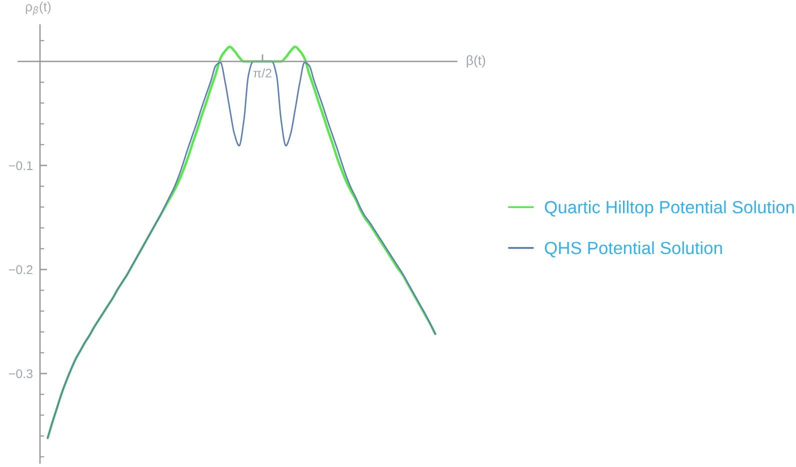 The image size is (796, 467). What do you see at coordinates (262, 73) in the screenshot?
I see `x-tick-label: π/2` at bounding box center [262, 73].